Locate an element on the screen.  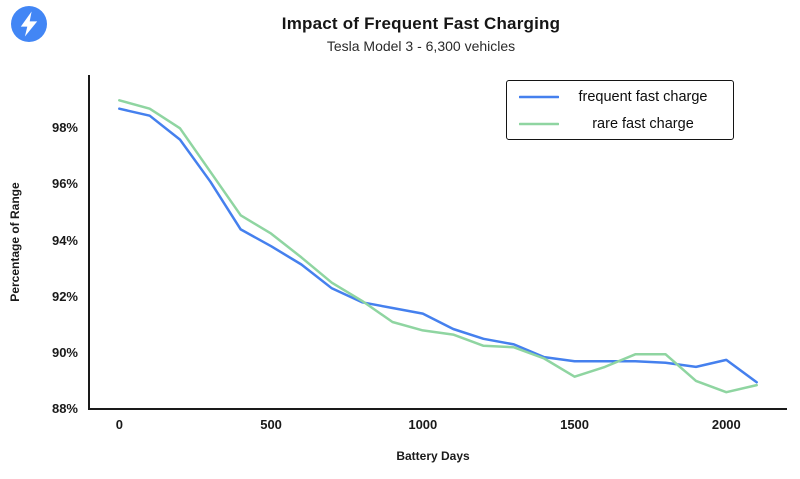
legend-item-frequent-fast-charge: frequent fast charge is located at coordinates (620, 97).